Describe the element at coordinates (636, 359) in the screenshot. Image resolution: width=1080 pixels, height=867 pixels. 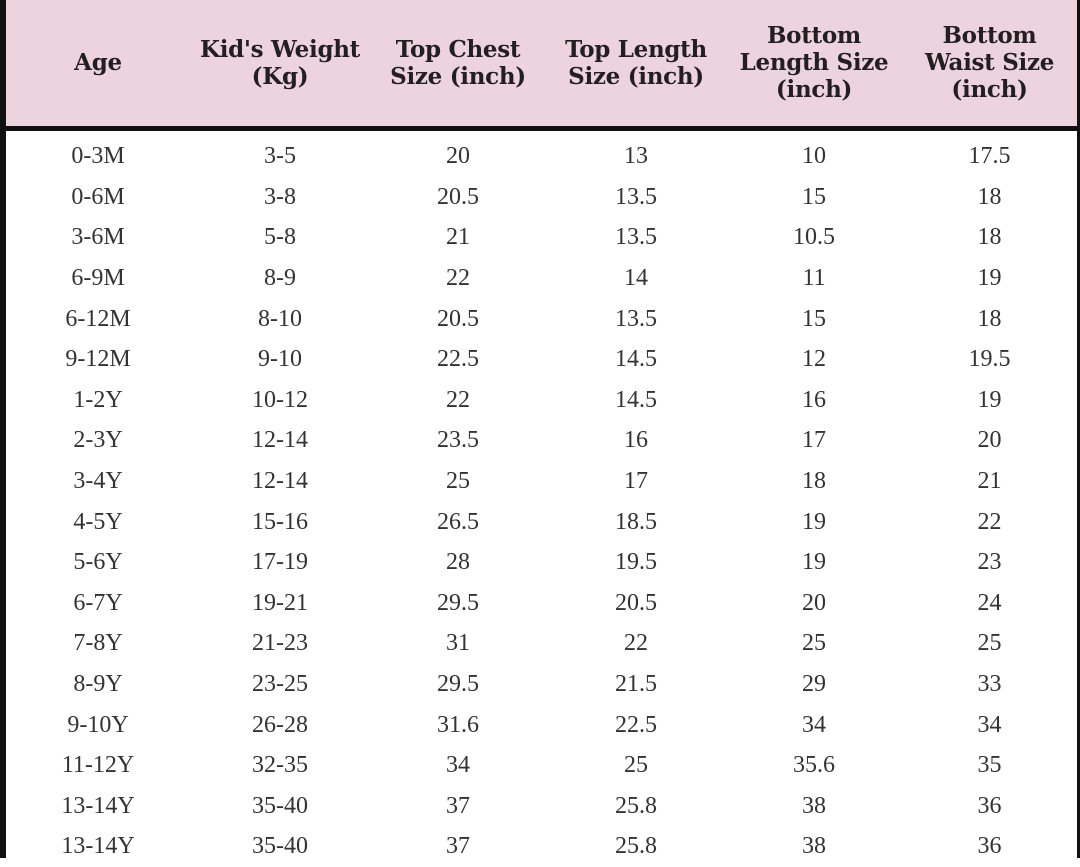
I see `table-cell: 14.5` at that location.